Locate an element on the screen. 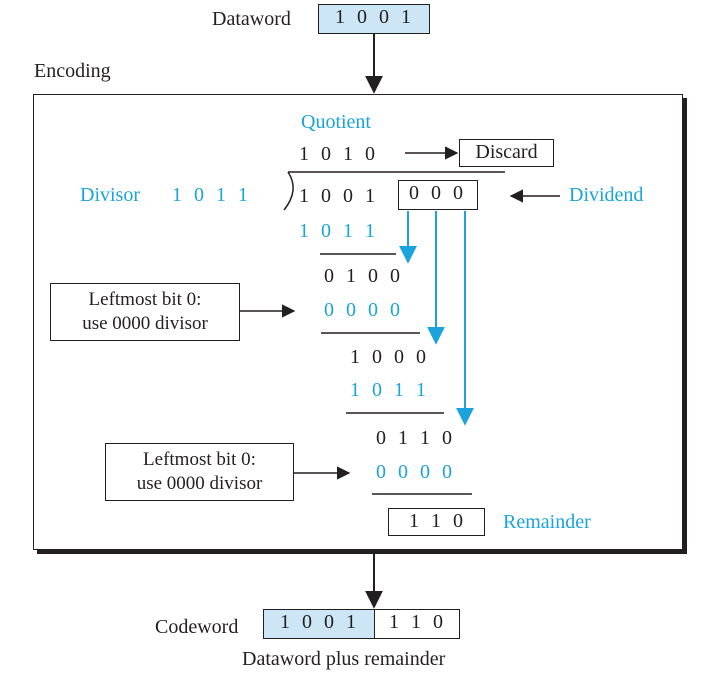 This screenshot has width=713, height=697. codeword-caption: Dataword plus remainder is located at coordinates (344, 659).